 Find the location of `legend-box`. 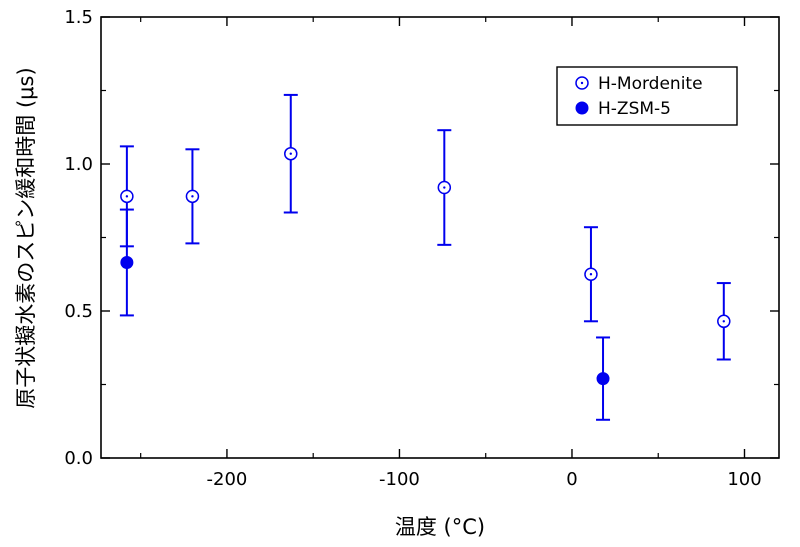

legend-box is located at coordinates (647, 96).